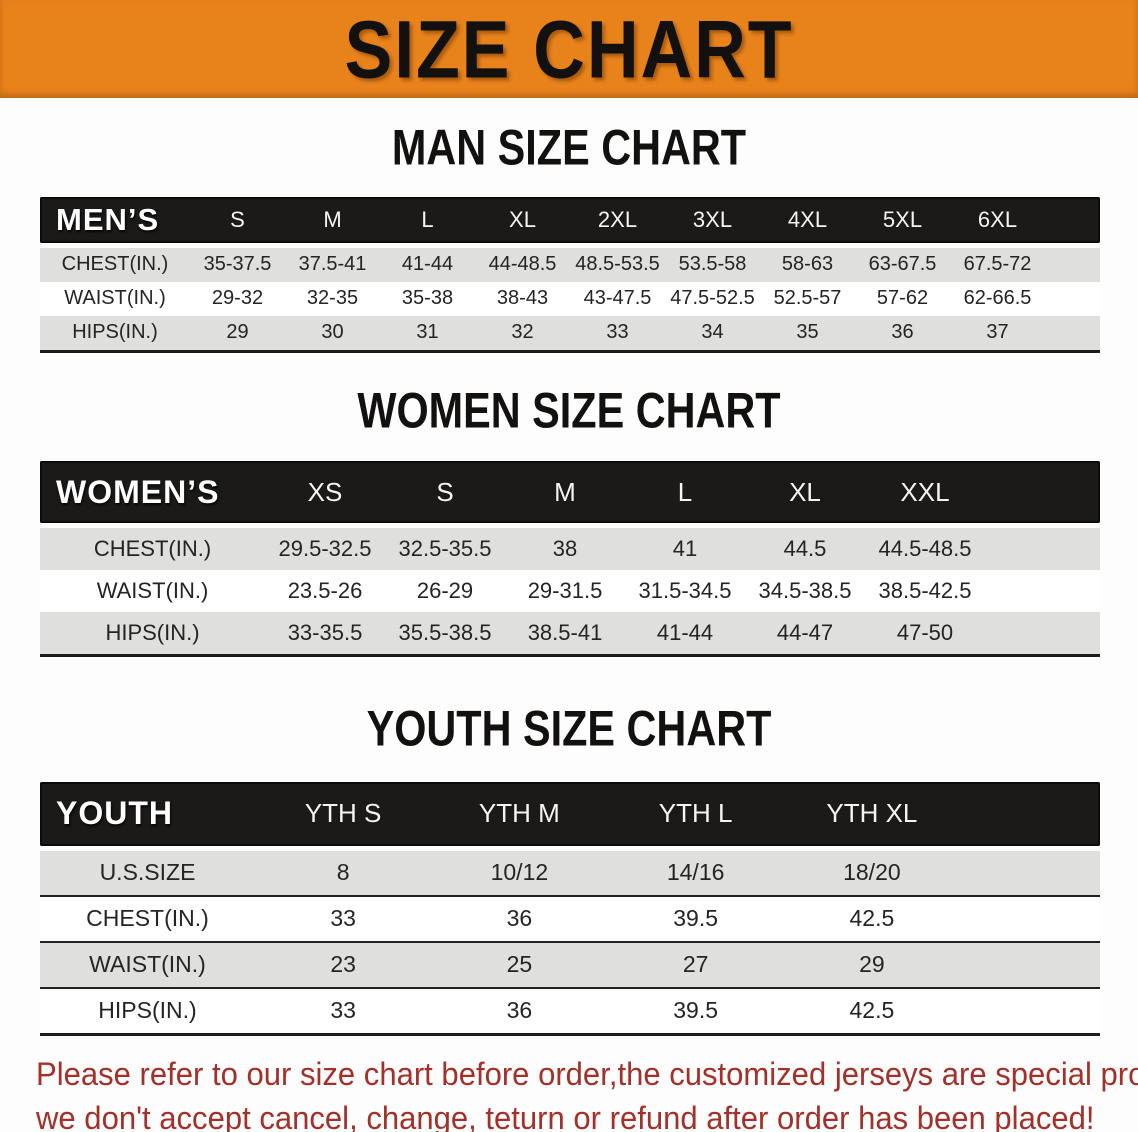  What do you see at coordinates (685, 591) in the screenshot?
I see `table-cell: 31.5-34.5` at bounding box center [685, 591].